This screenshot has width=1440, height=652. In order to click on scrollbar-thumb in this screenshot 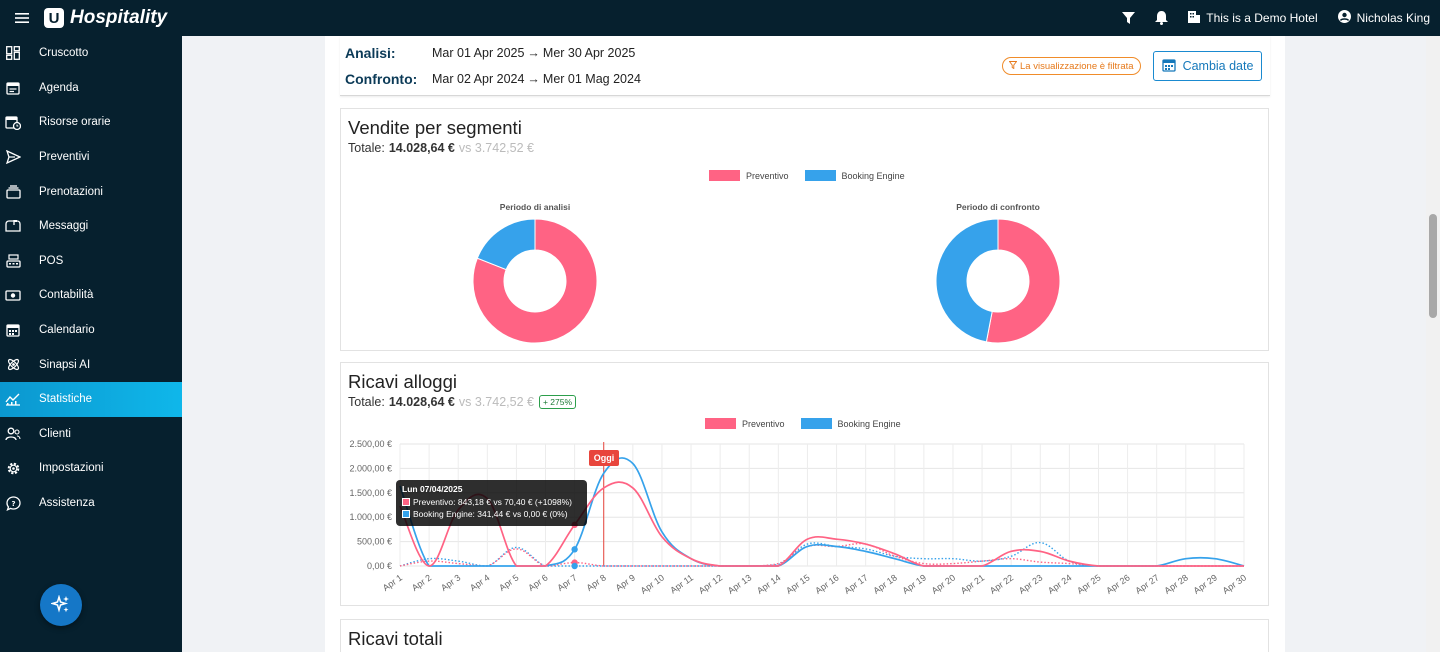, I will do `click(1433, 266)`.